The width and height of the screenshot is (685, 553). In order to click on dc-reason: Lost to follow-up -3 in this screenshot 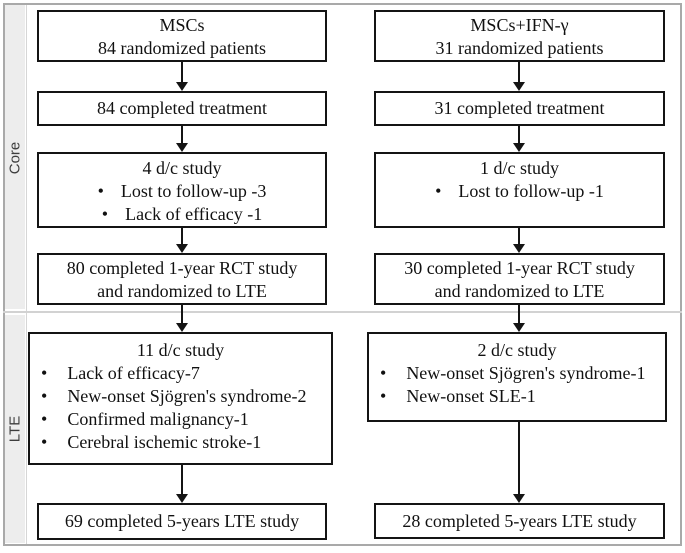, I will do `click(193, 191)`.